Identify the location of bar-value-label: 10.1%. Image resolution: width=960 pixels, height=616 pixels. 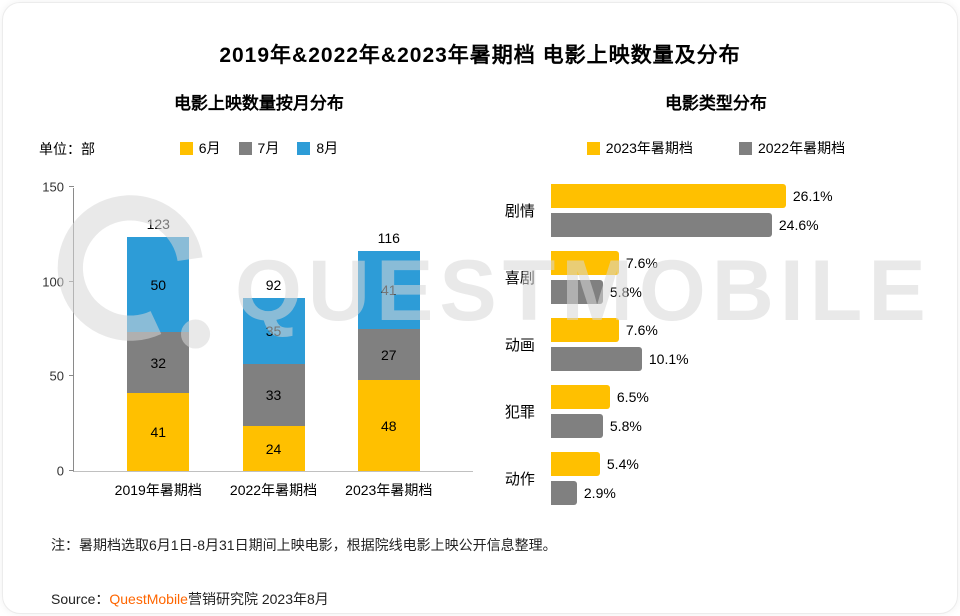
(668, 359).